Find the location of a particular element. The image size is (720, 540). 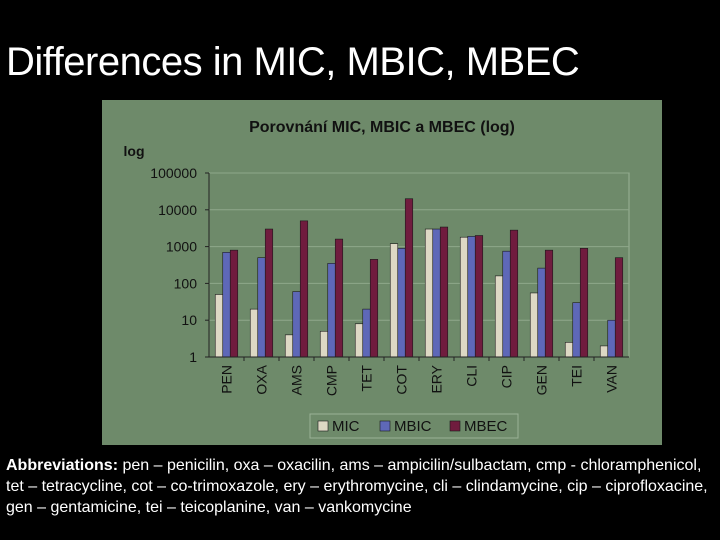

bar-mic-cmp is located at coordinates (324, 344).